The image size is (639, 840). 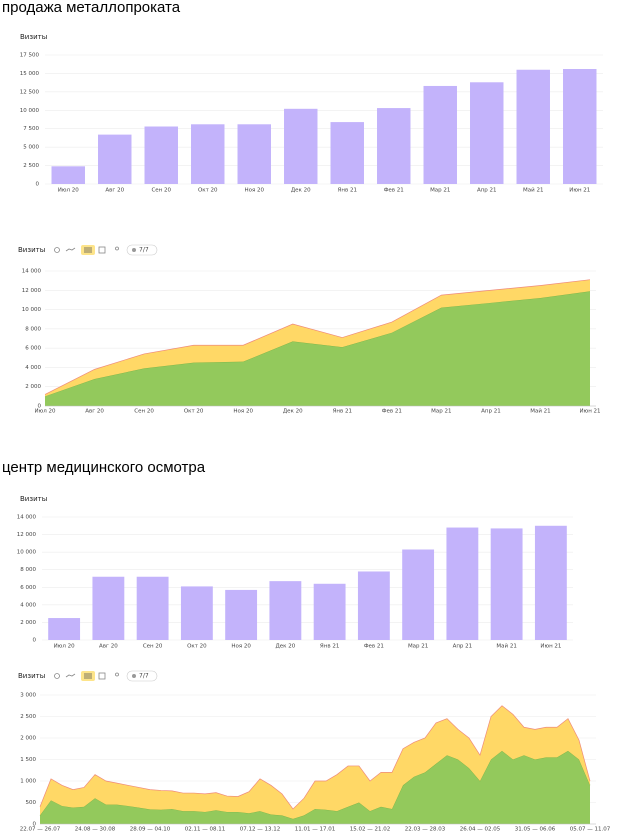 What do you see at coordinates (95, 830) in the screenshot?
I see `x-tick-label: 24.08 — 30.08` at bounding box center [95, 830].